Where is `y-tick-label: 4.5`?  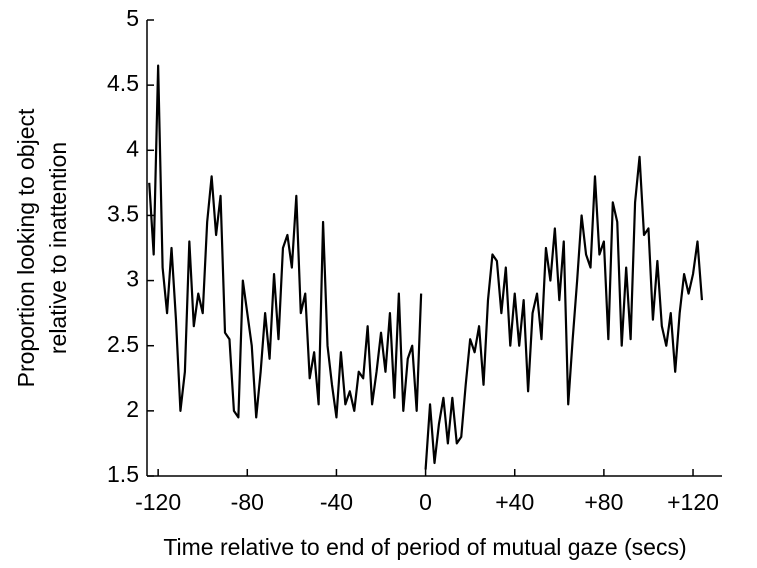
y-tick-label: 4.5 is located at coordinates (123, 83).